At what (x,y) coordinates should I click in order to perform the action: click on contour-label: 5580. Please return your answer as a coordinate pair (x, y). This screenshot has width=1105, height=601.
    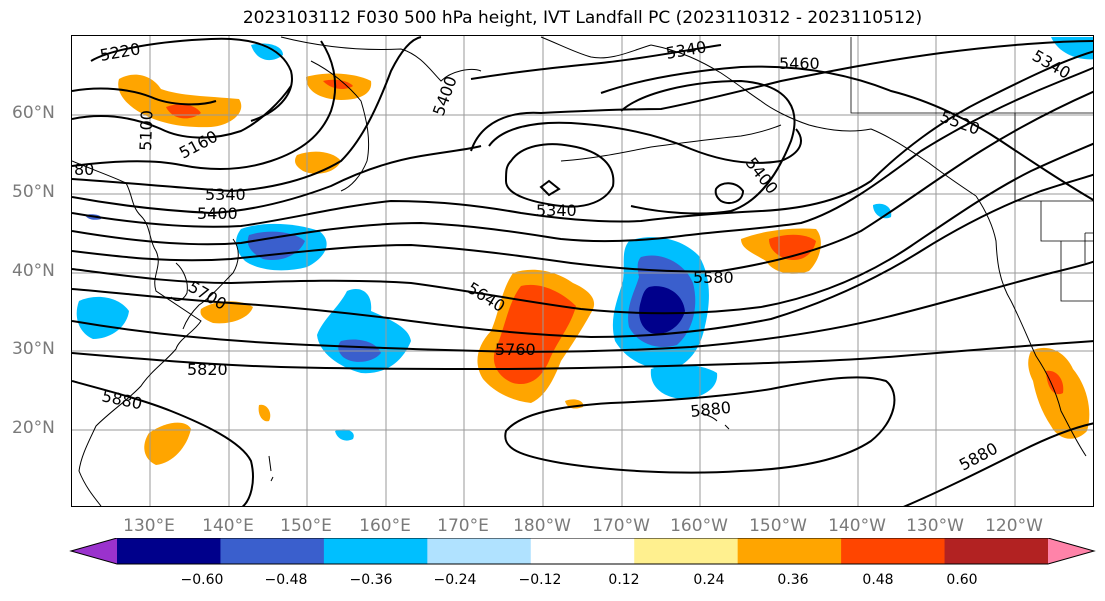
    Looking at the image, I should click on (713, 277).